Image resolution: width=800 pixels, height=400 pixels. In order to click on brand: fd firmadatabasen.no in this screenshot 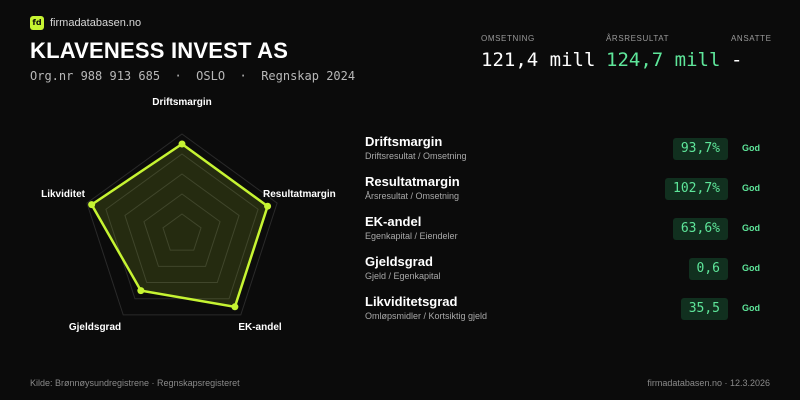, I will do `click(85, 23)`.